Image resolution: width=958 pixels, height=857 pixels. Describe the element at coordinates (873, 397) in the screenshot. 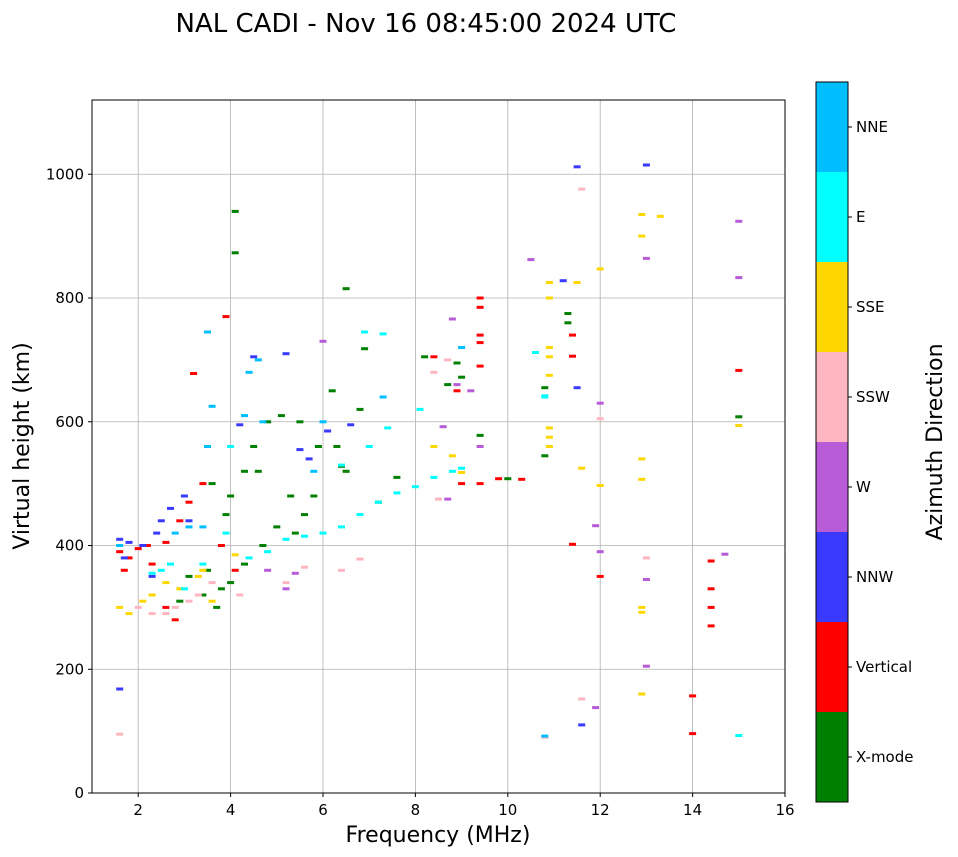

I see `colorbar-tick-label: SSW` at that location.